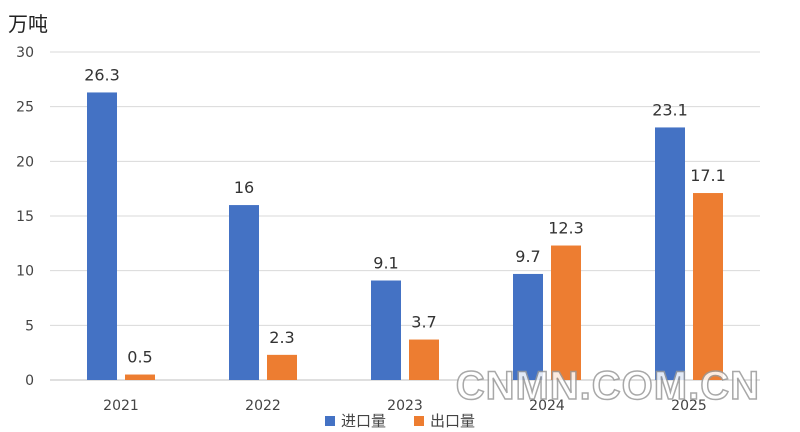 The height and width of the screenshot is (432, 800). What do you see at coordinates (102, 236) in the screenshot?
I see `bar-import-2021` at bounding box center [102, 236].